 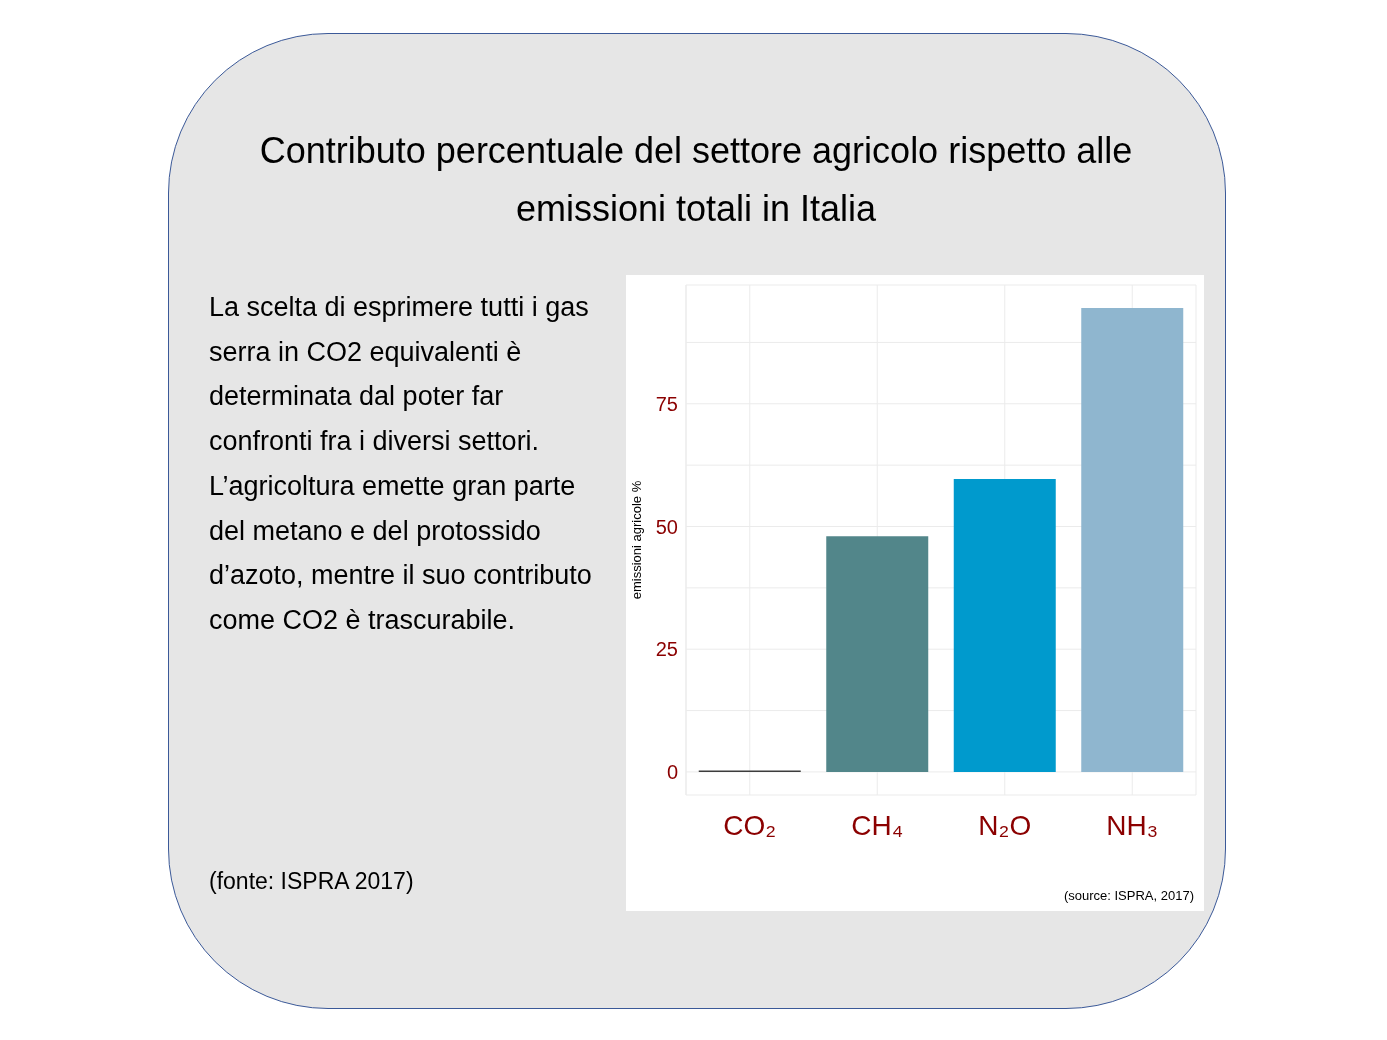 What do you see at coordinates (401, 553) in the screenshot?
I see `text: L’agricoltura emette gran parte del metano e del protossido d’azoto, mentre il suo contributo come CO2 è trascurabile.` at bounding box center [401, 553].